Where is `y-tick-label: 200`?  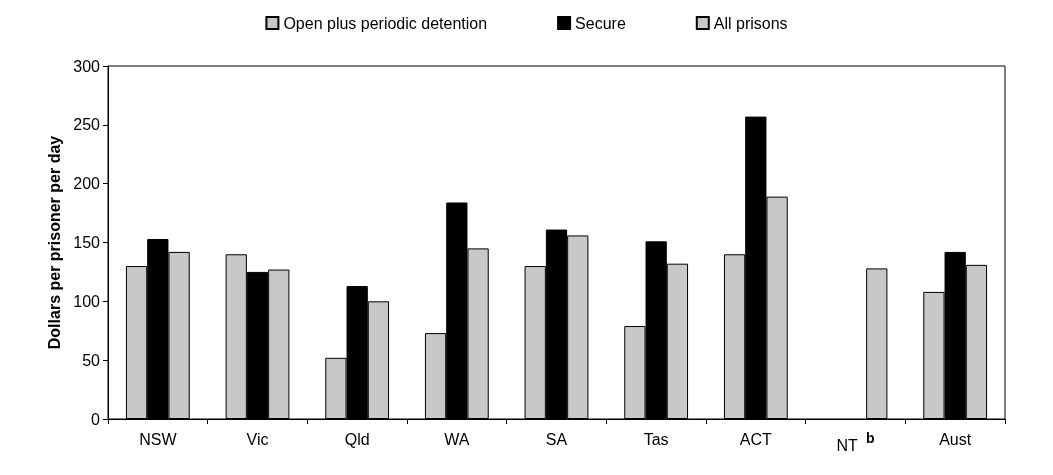 y-tick-label: 200 is located at coordinates (87, 184).